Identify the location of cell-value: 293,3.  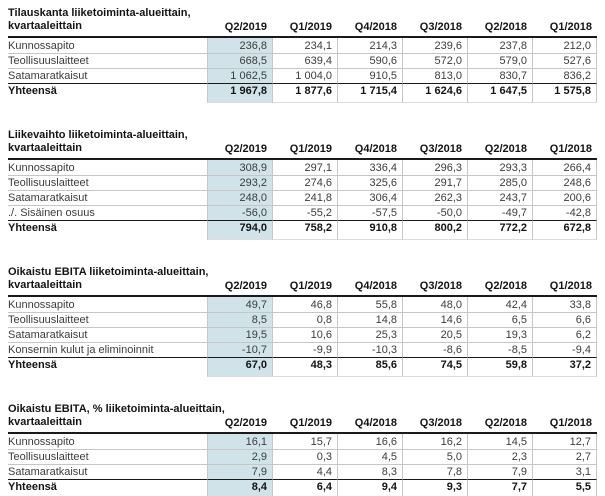
(499, 167).